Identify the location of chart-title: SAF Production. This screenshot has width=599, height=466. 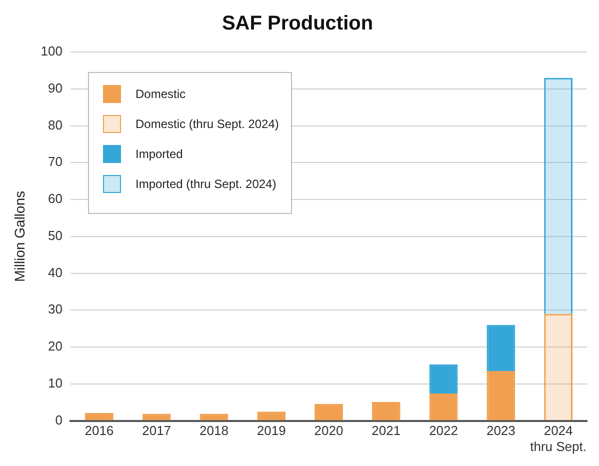
(298, 23).